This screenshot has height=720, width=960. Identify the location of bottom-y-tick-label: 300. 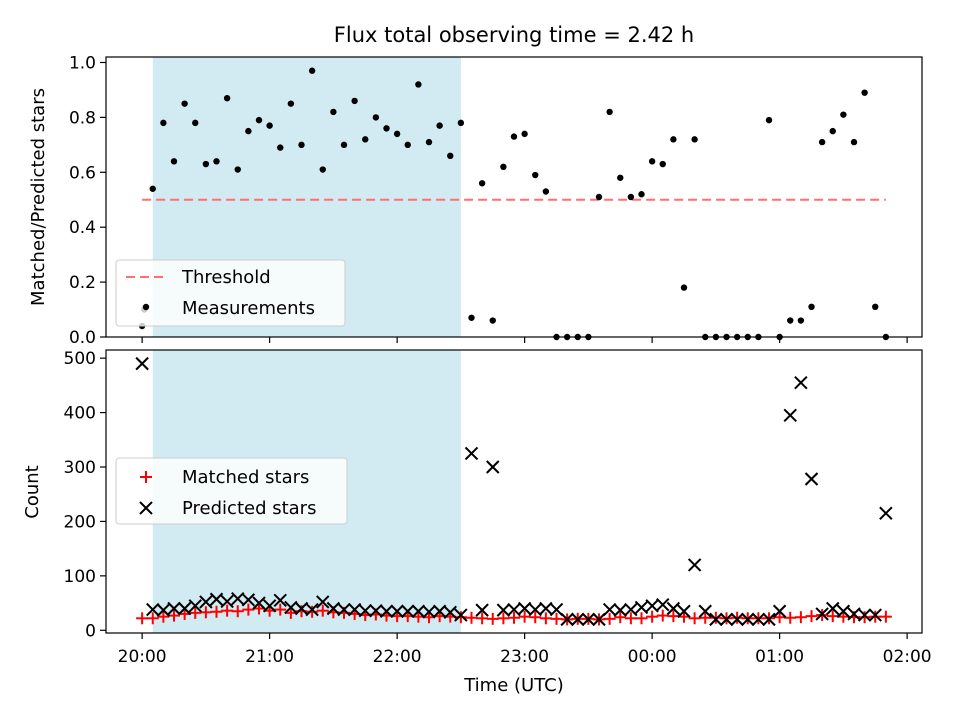
(80, 468).